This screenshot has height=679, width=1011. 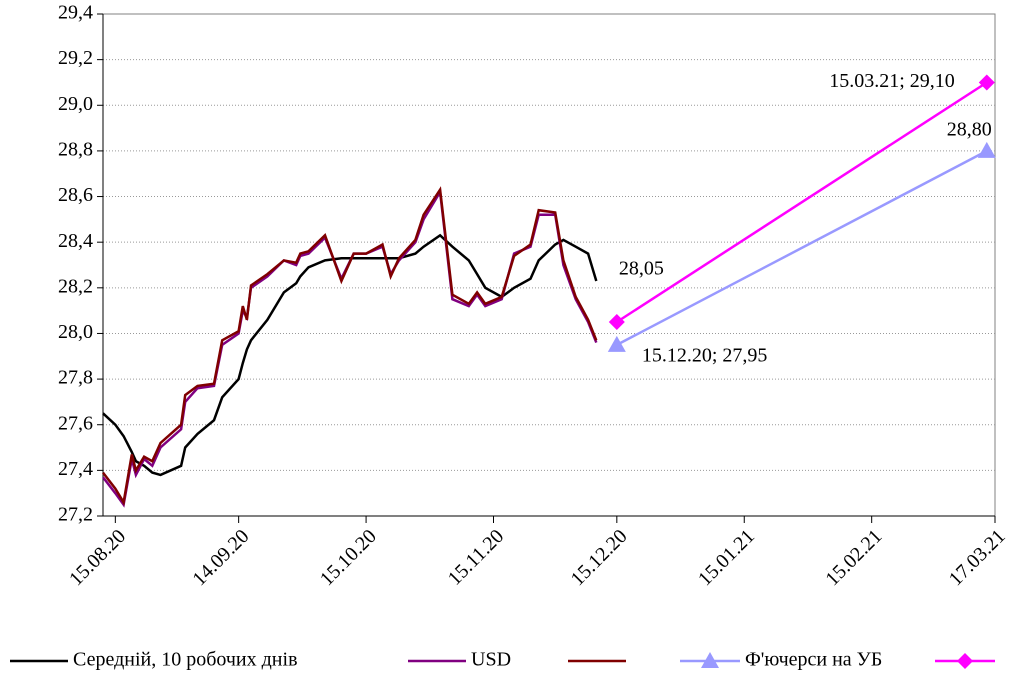 What do you see at coordinates (348, 557) in the screenshot?
I see `x-tick-label: 15.10.20` at bounding box center [348, 557].